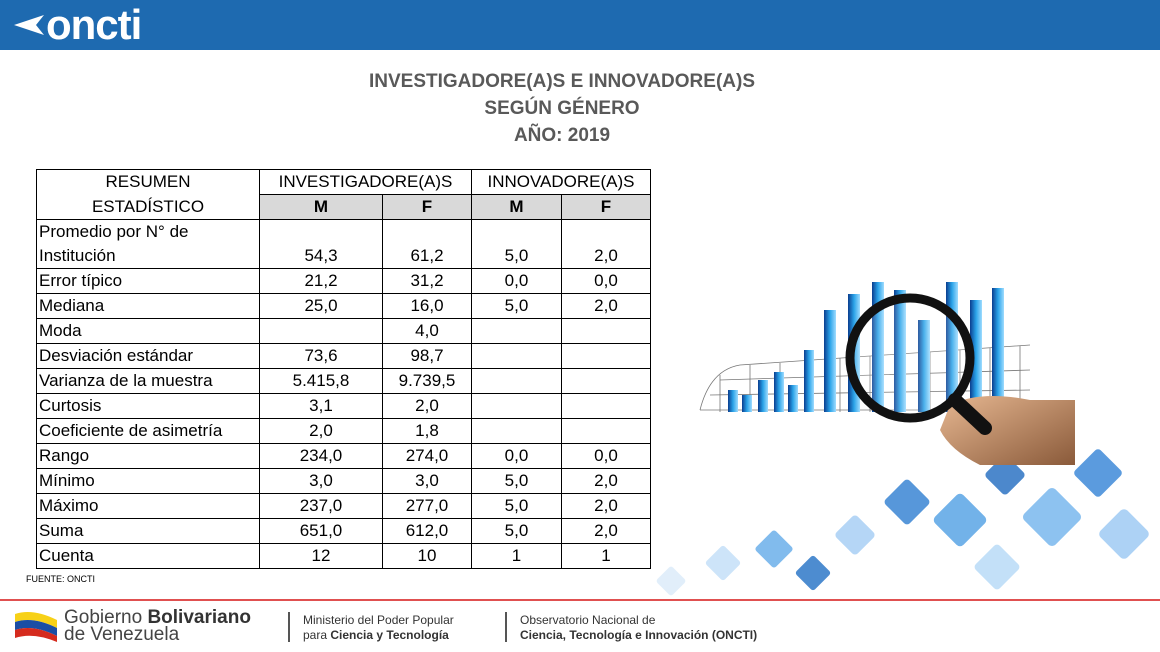 Image resolution: width=1160 pixels, height=652 pixels. I want to click on ministerio-para: para, so click(317, 635).